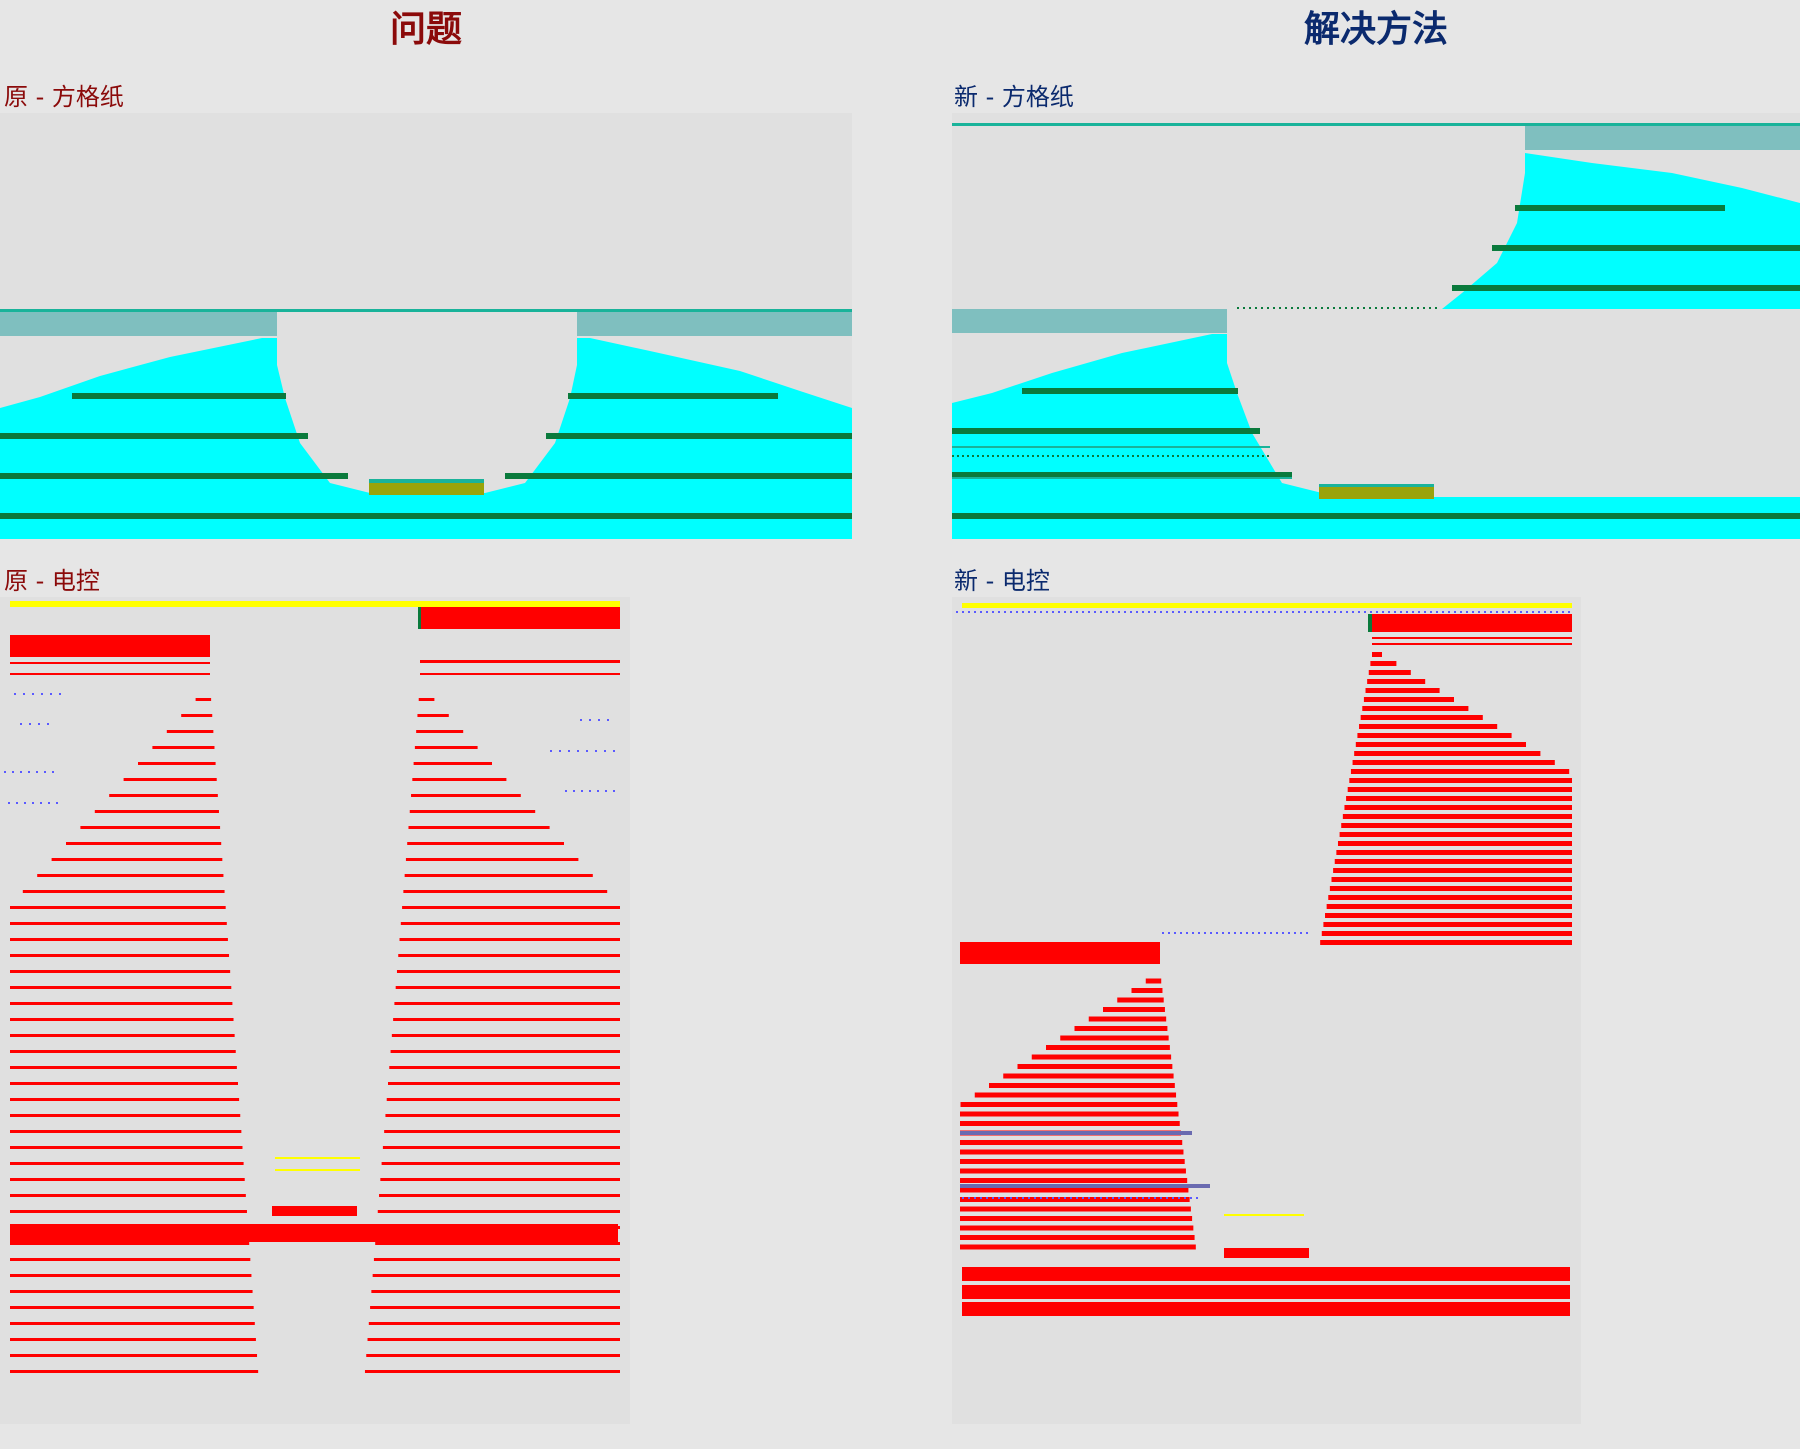 The image size is (1800, 1449). What do you see at coordinates (1376, 485) in the screenshot?
I see `pad-top-edge` at bounding box center [1376, 485].